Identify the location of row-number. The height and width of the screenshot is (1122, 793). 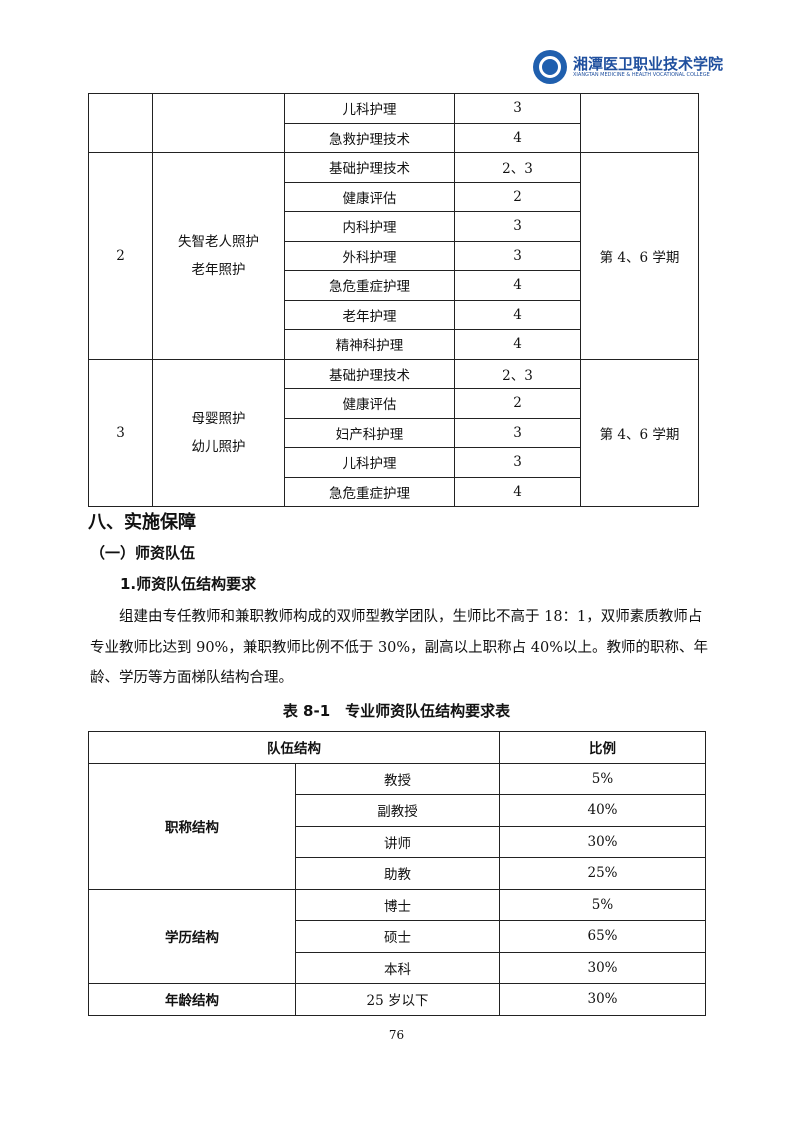
(120, 123).